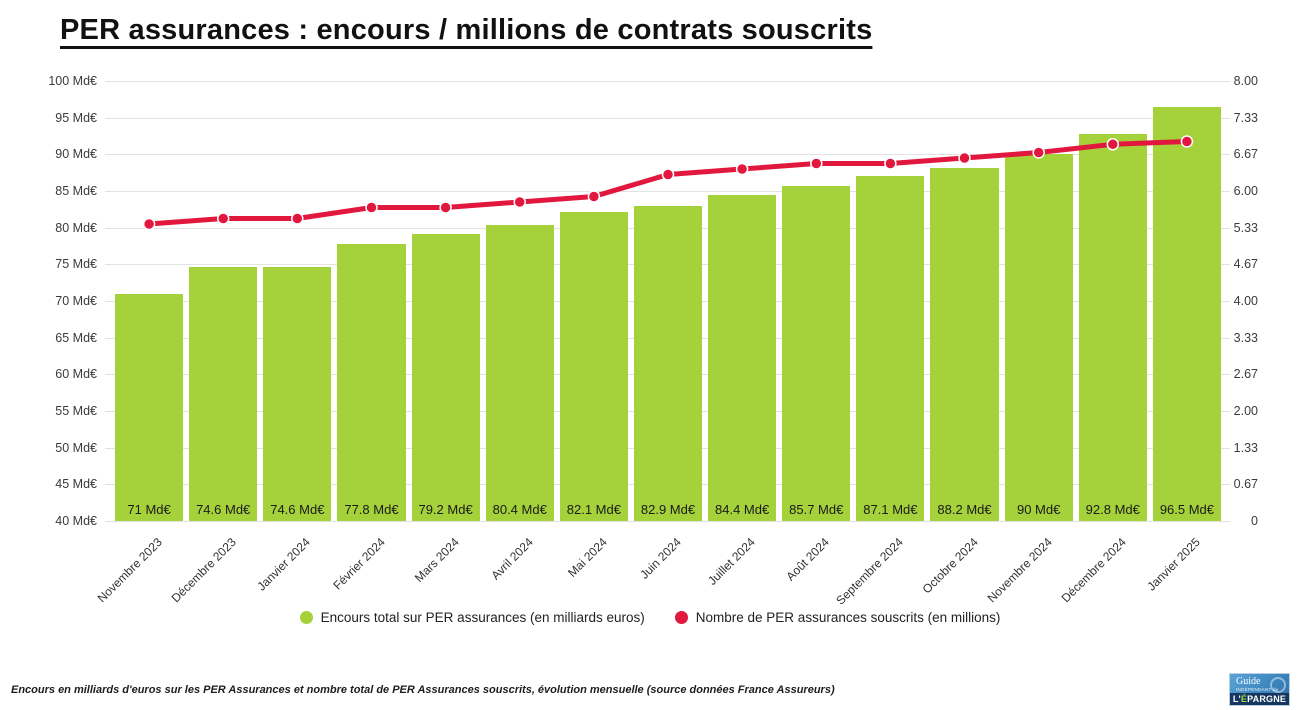 The image size is (1300, 710). What do you see at coordinates (1112, 327) in the screenshot?
I see `bar-Décembre 2024: 92.8 Md€` at bounding box center [1112, 327].